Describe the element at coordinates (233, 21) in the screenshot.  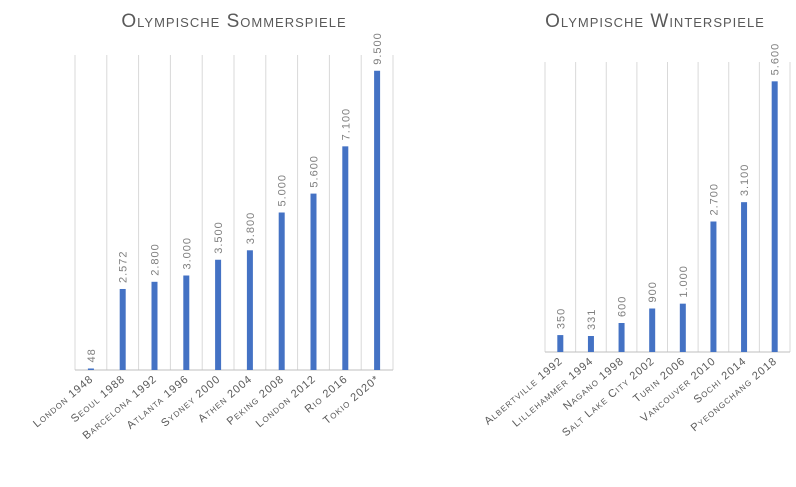
I see `chart-title: Olympische Sommerspiele` at that location.